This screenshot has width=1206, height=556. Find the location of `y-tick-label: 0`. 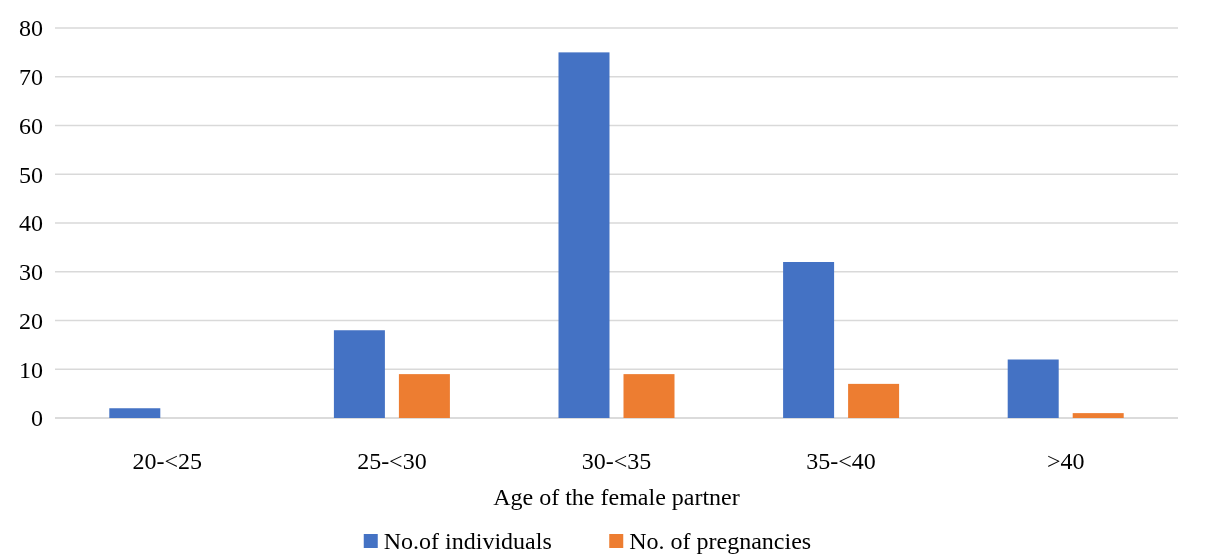

y-tick-label: 0 is located at coordinates (37, 418).